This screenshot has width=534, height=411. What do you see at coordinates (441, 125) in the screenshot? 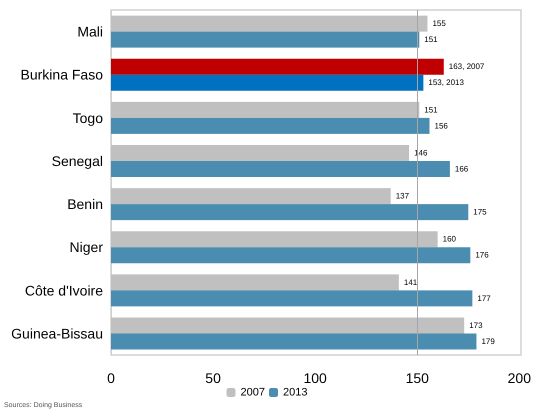
I see `data-label: 156` at bounding box center [441, 125].